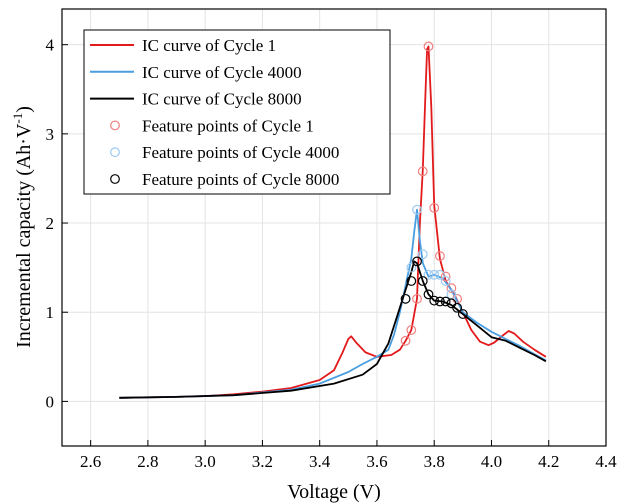 This screenshot has height=504, width=643. What do you see at coordinates (50, 401) in the screenshot?
I see `y-tick-label: 0` at bounding box center [50, 401].